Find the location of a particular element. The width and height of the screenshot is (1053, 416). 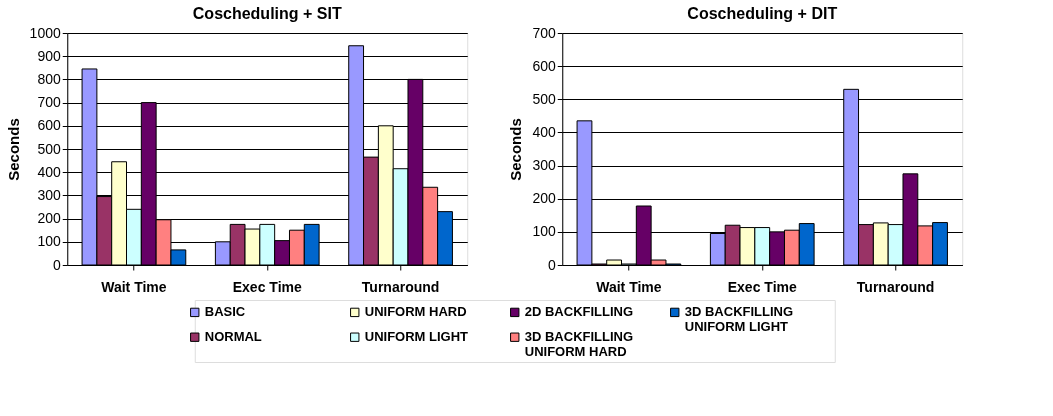

legend-label: UNIFORM LIGHT is located at coordinates (416, 337).